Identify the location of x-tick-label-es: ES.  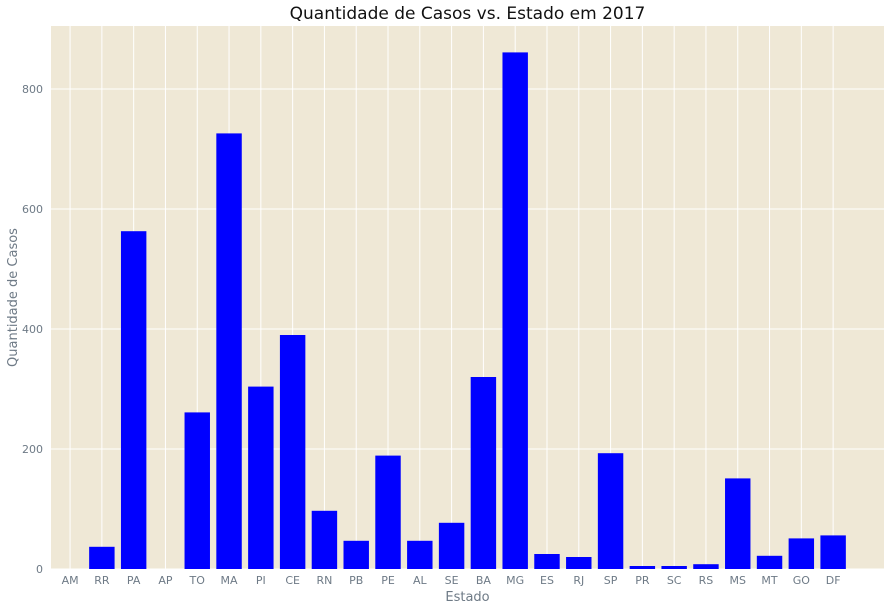
(547, 580).